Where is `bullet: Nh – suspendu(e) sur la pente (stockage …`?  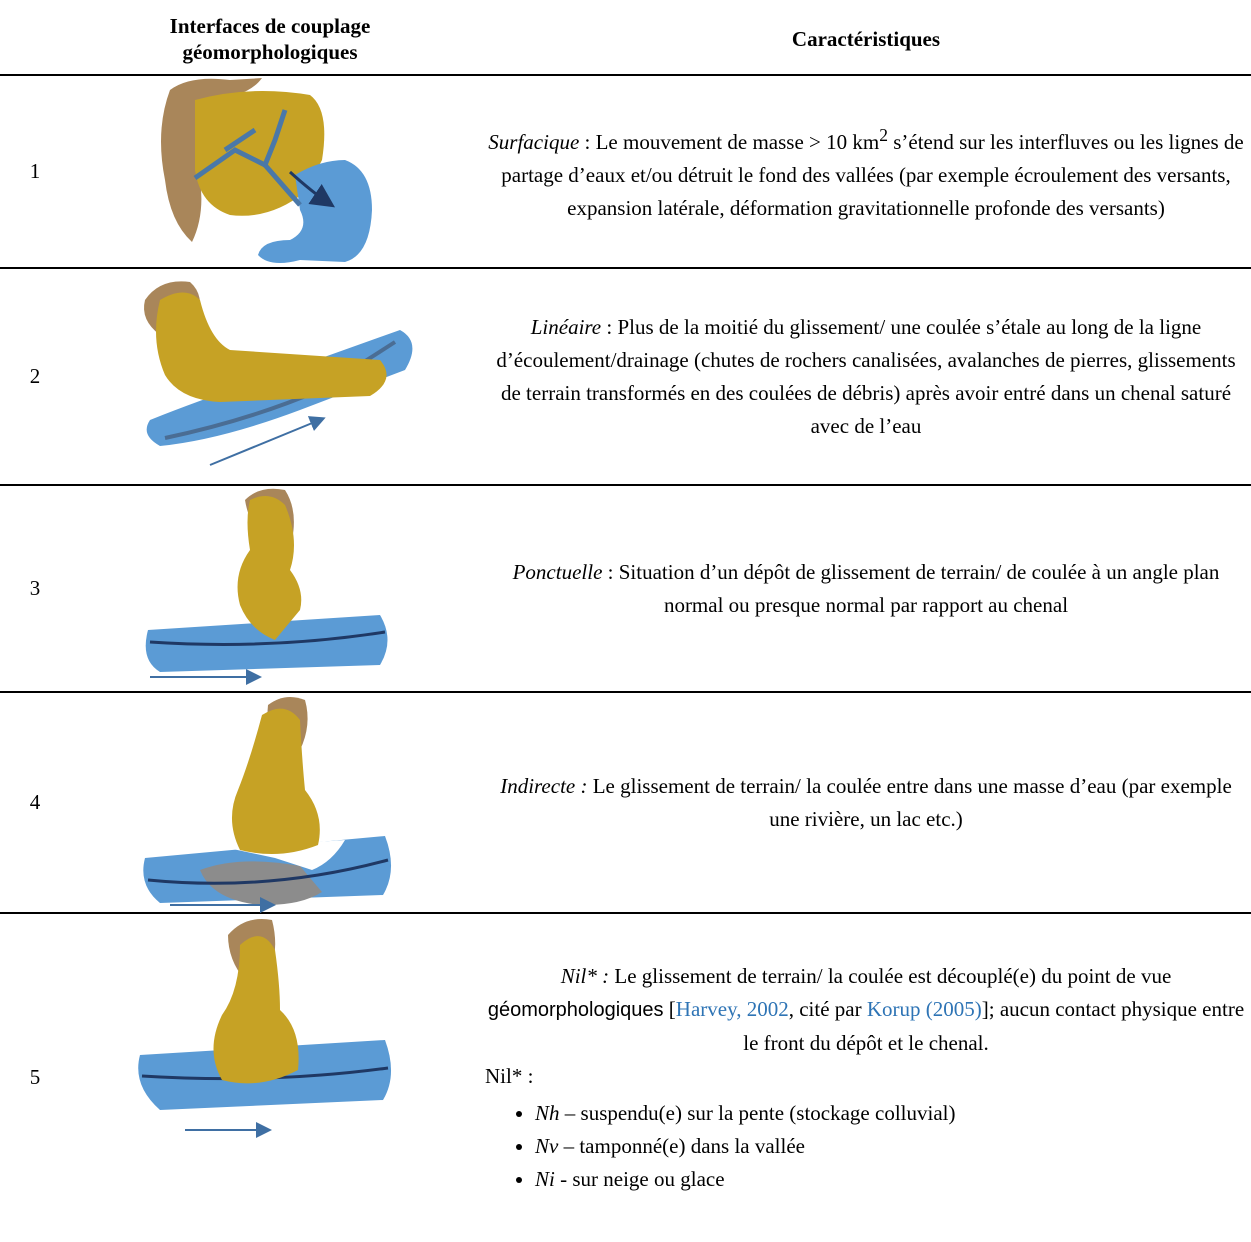 bullet: Nh – suspendu(e) sur la pente (stockage … is located at coordinates (891, 1113).